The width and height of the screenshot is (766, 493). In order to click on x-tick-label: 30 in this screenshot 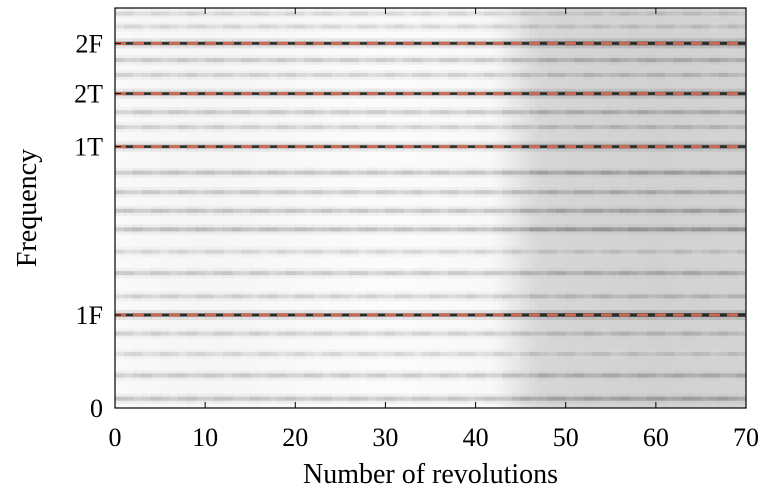, I will do `click(385, 437)`.